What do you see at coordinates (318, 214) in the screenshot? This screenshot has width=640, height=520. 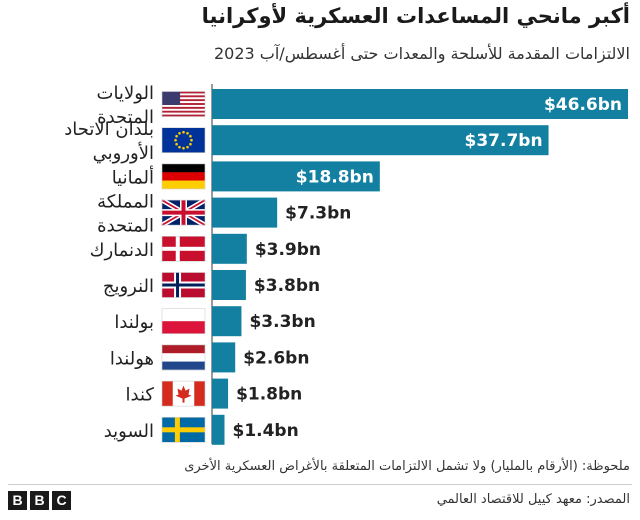 I see `bar-value-label: $7.3bn` at bounding box center [318, 214].